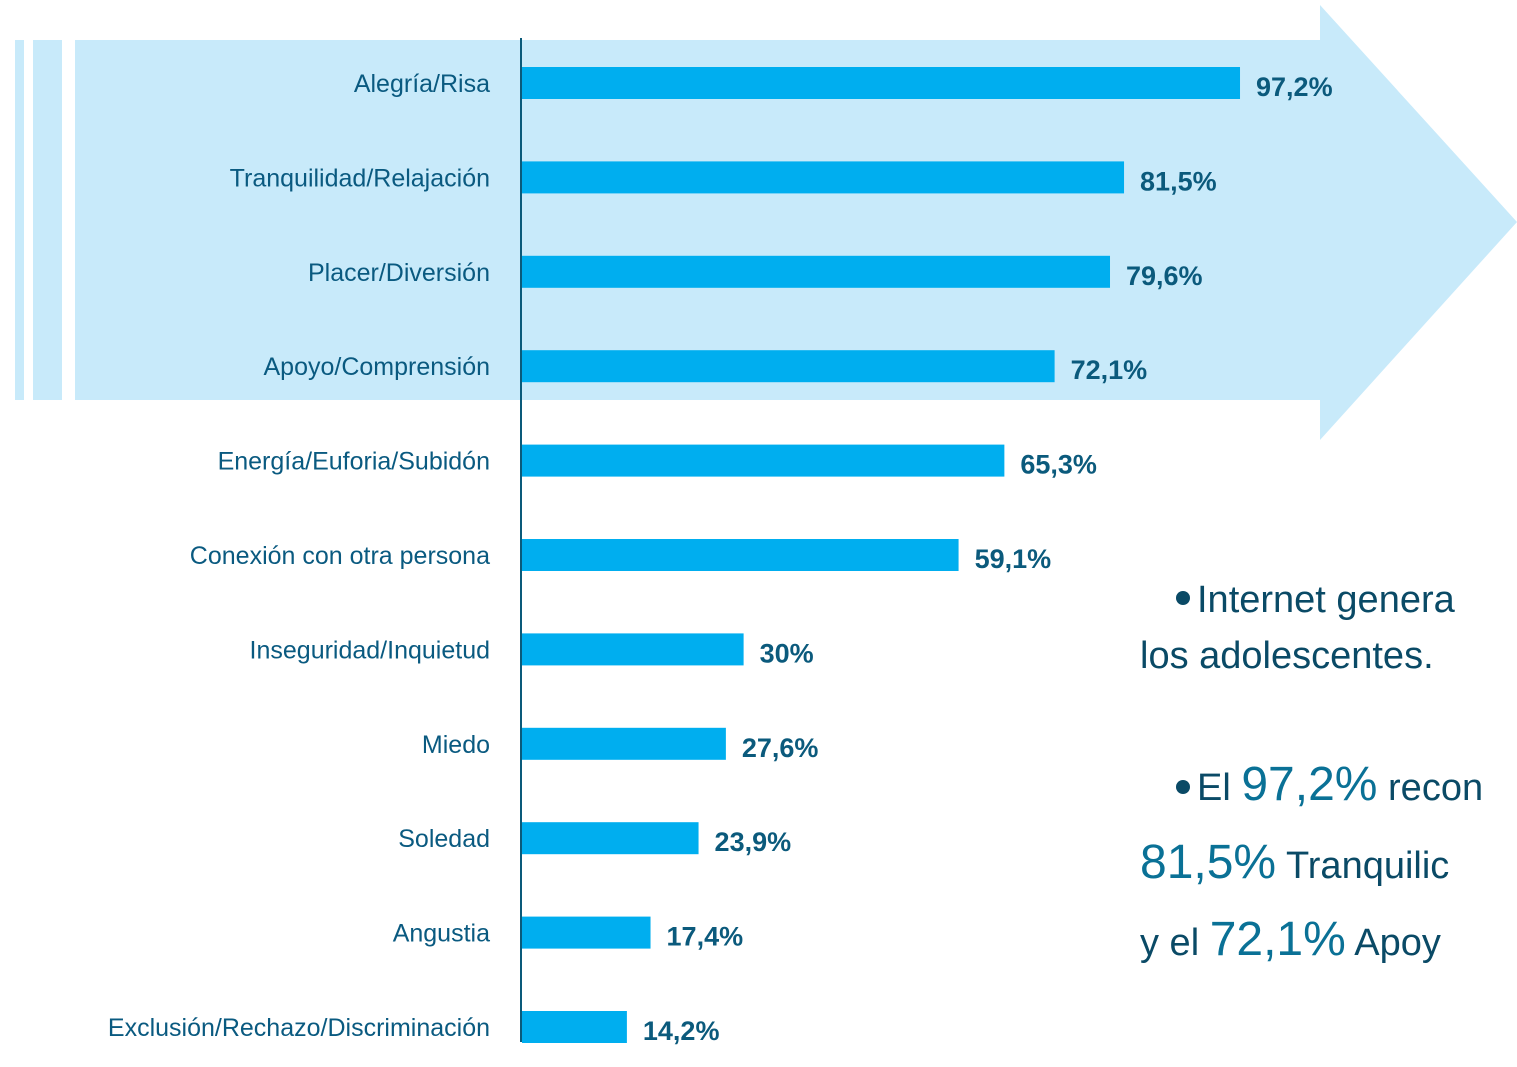  I want to click on category-label: Exclusión/Rechazo/Discriminación, so click(299, 1028).